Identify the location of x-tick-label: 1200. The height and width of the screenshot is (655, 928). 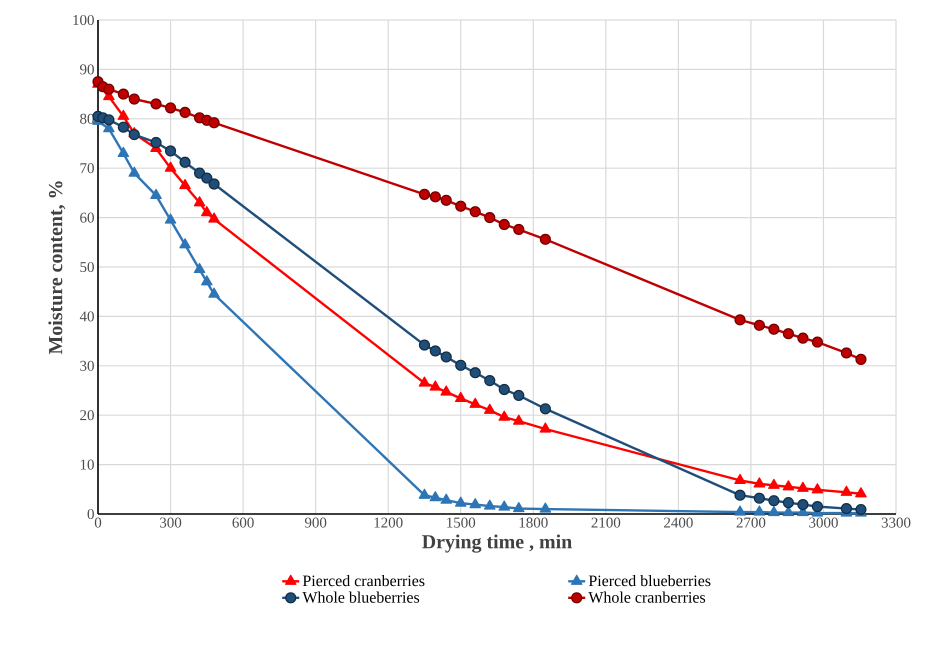
(388, 523).